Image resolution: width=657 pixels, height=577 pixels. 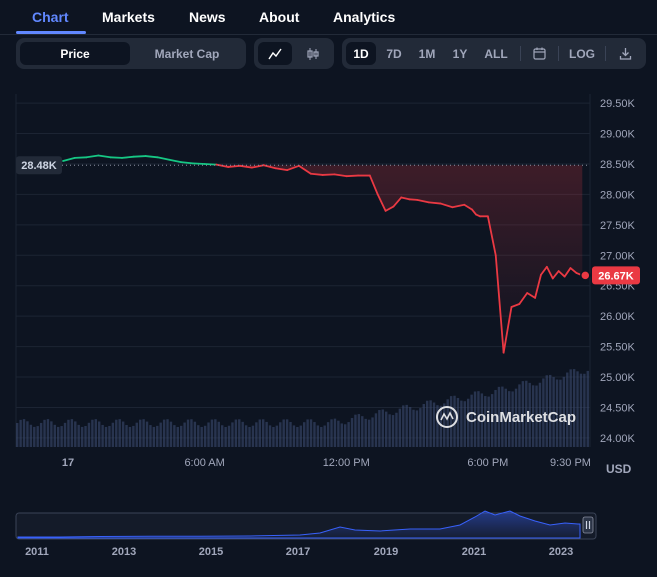 What do you see at coordinates (539, 53) in the screenshot?
I see `date-range-button` at bounding box center [539, 53].